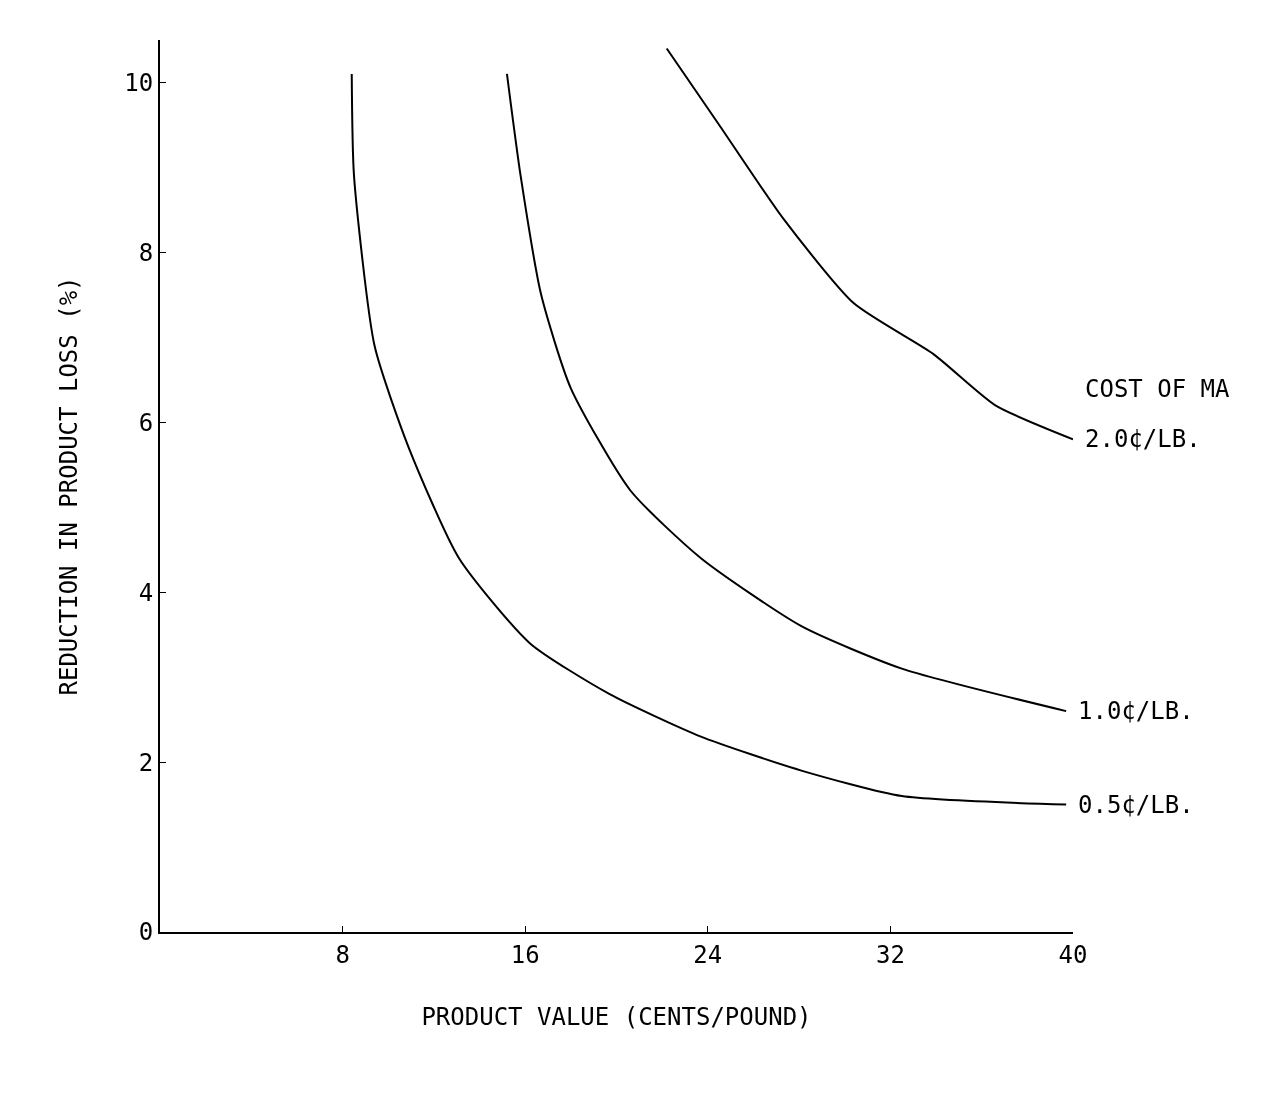 The height and width of the screenshot is (1102, 1283). Describe the element at coordinates (525, 954) in the screenshot. I see `x-tick-label: 16` at that location.